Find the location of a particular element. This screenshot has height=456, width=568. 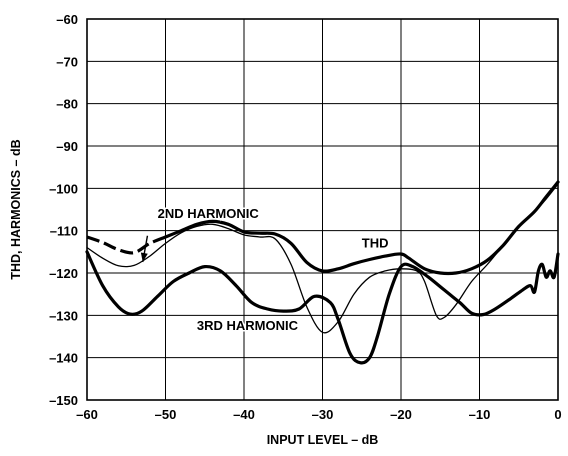

y-tick-label: –120 is located at coordinates (63, 273).